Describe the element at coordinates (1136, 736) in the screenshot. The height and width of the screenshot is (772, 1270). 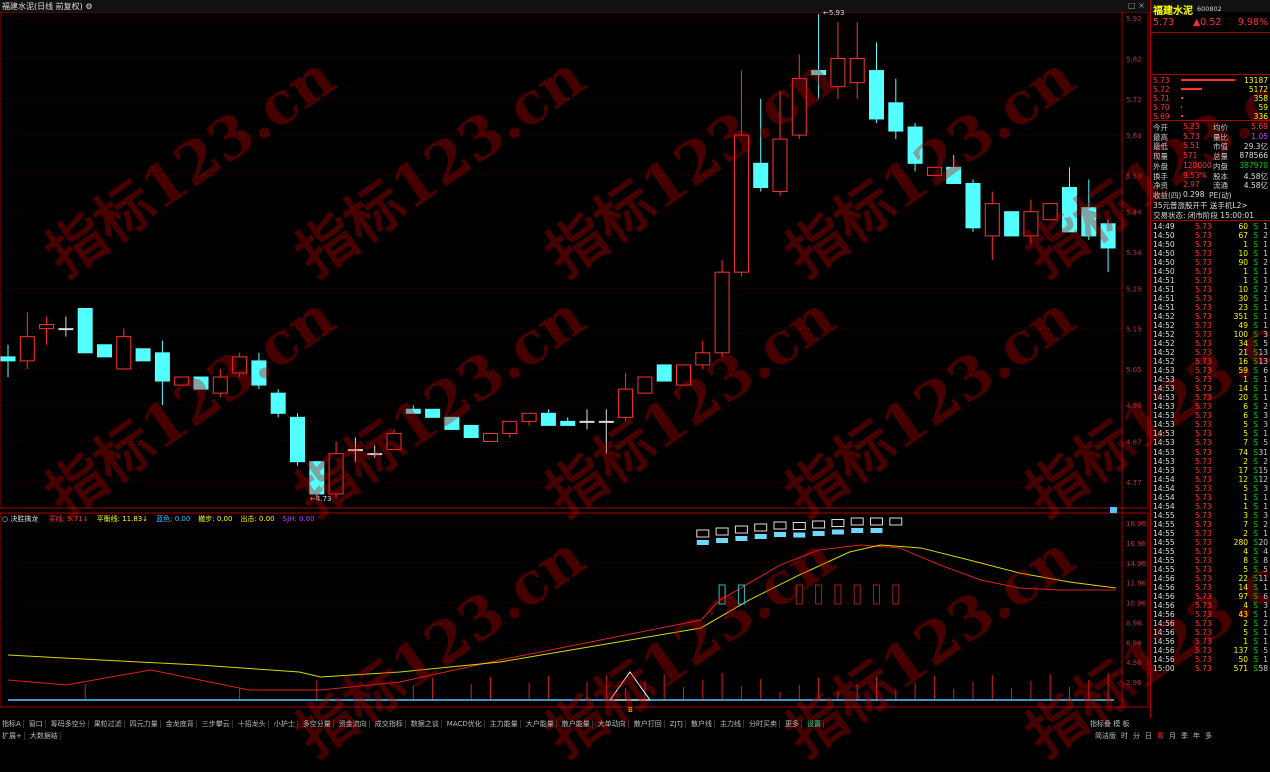
I see `period-button: 分` at that location.